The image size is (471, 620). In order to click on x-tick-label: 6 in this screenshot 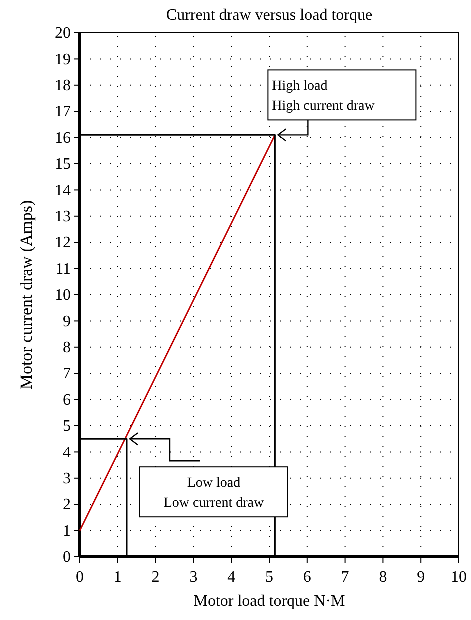, I will do `click(307, 577)`.